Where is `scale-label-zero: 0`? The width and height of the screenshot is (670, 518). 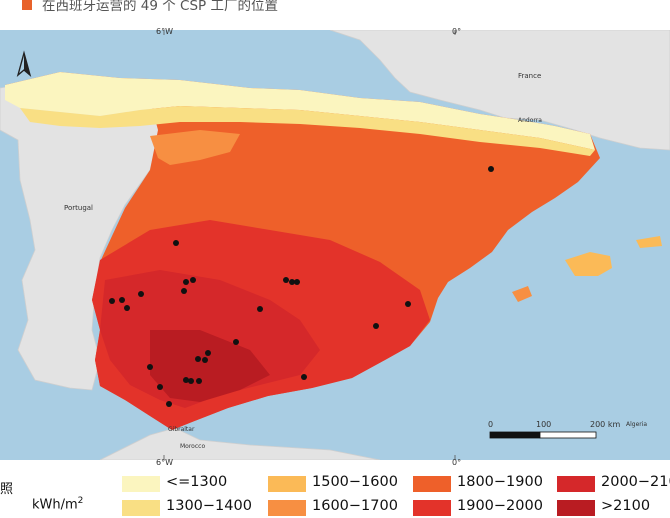 scale-label-zero: 0 is located at coordinates (491, 424).